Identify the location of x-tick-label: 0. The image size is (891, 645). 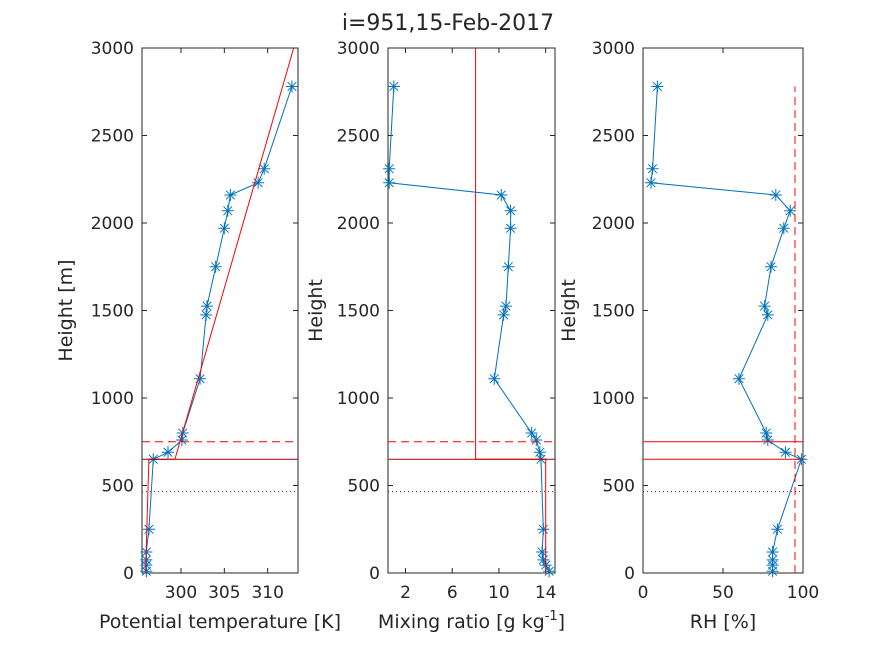
(643, 593).